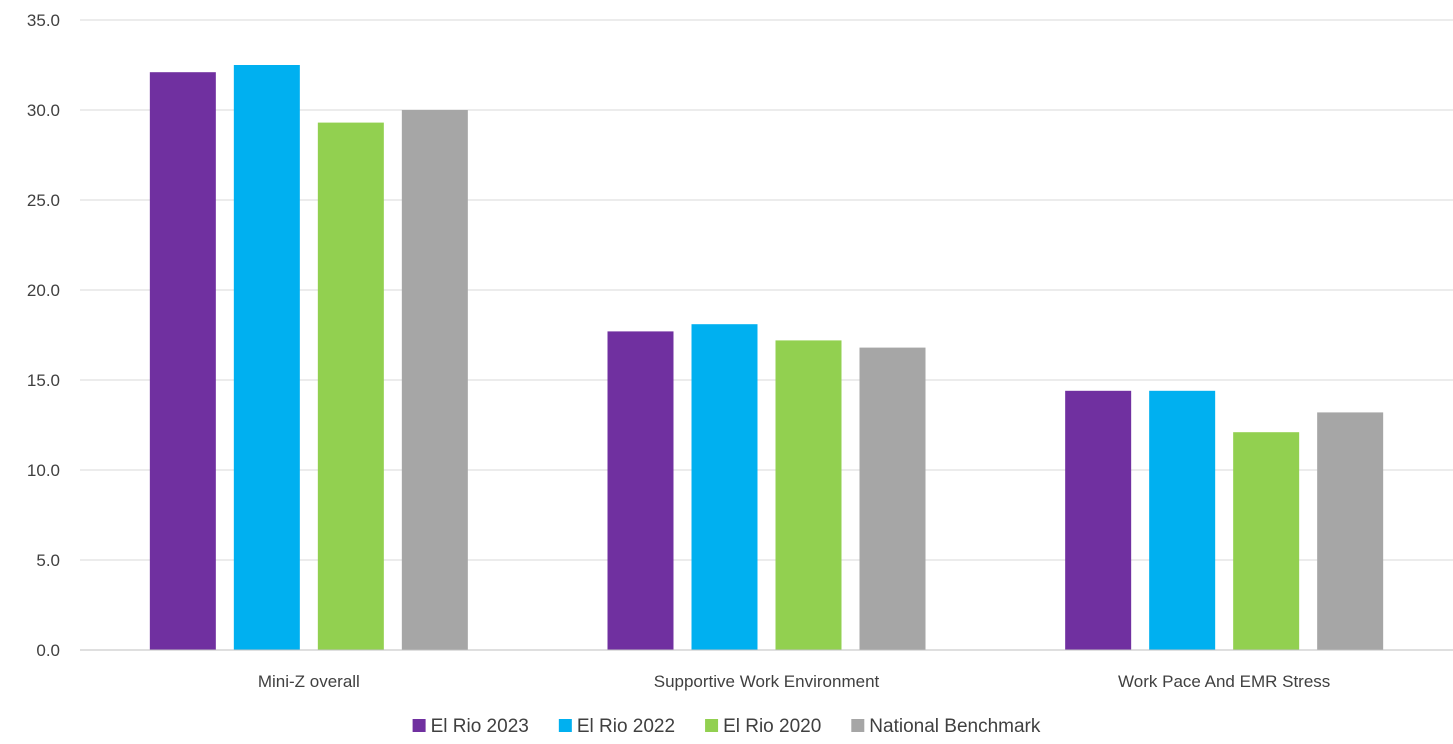  I want to click on y-tick-label: 35.0, so click(43, 20).